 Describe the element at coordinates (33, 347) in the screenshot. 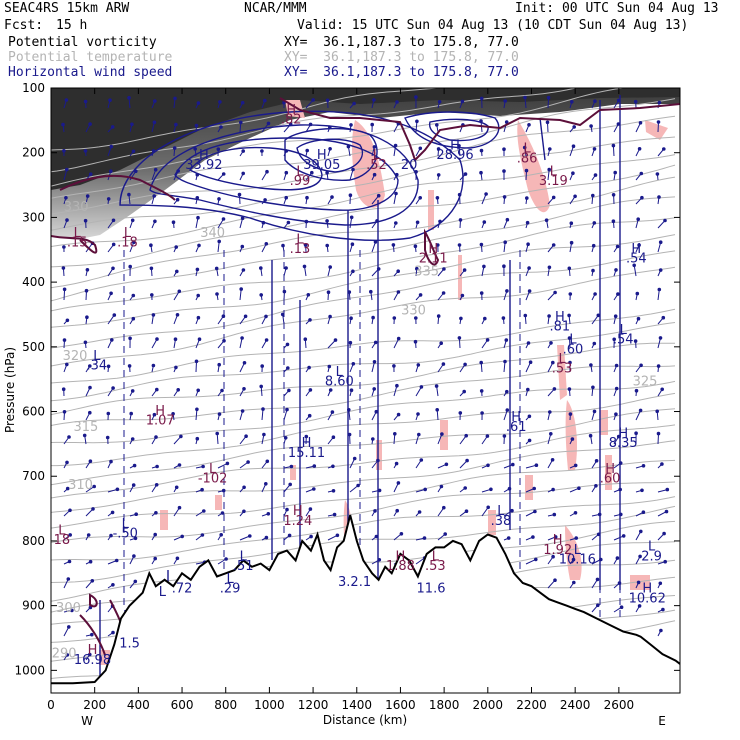

I see `y-tick-label: 500` at that location.